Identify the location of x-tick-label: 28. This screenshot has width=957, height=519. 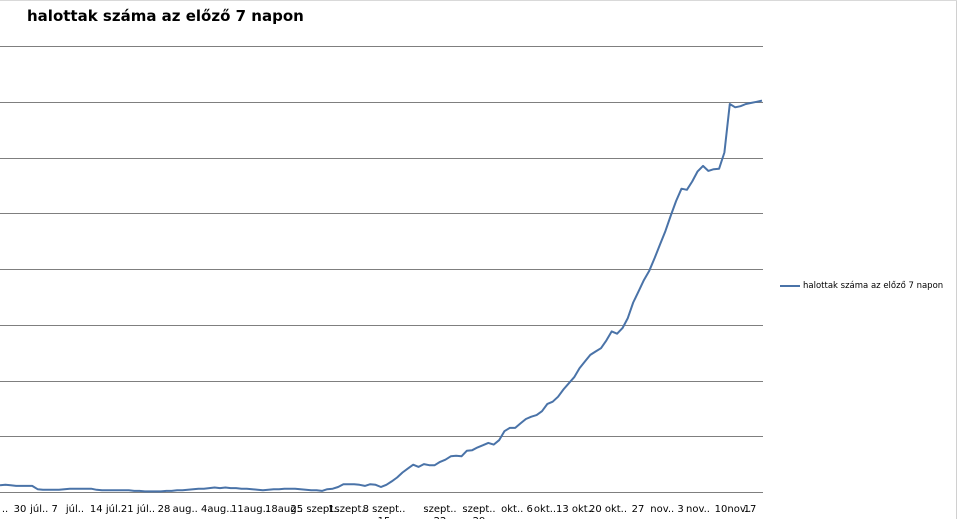
(164, 509).